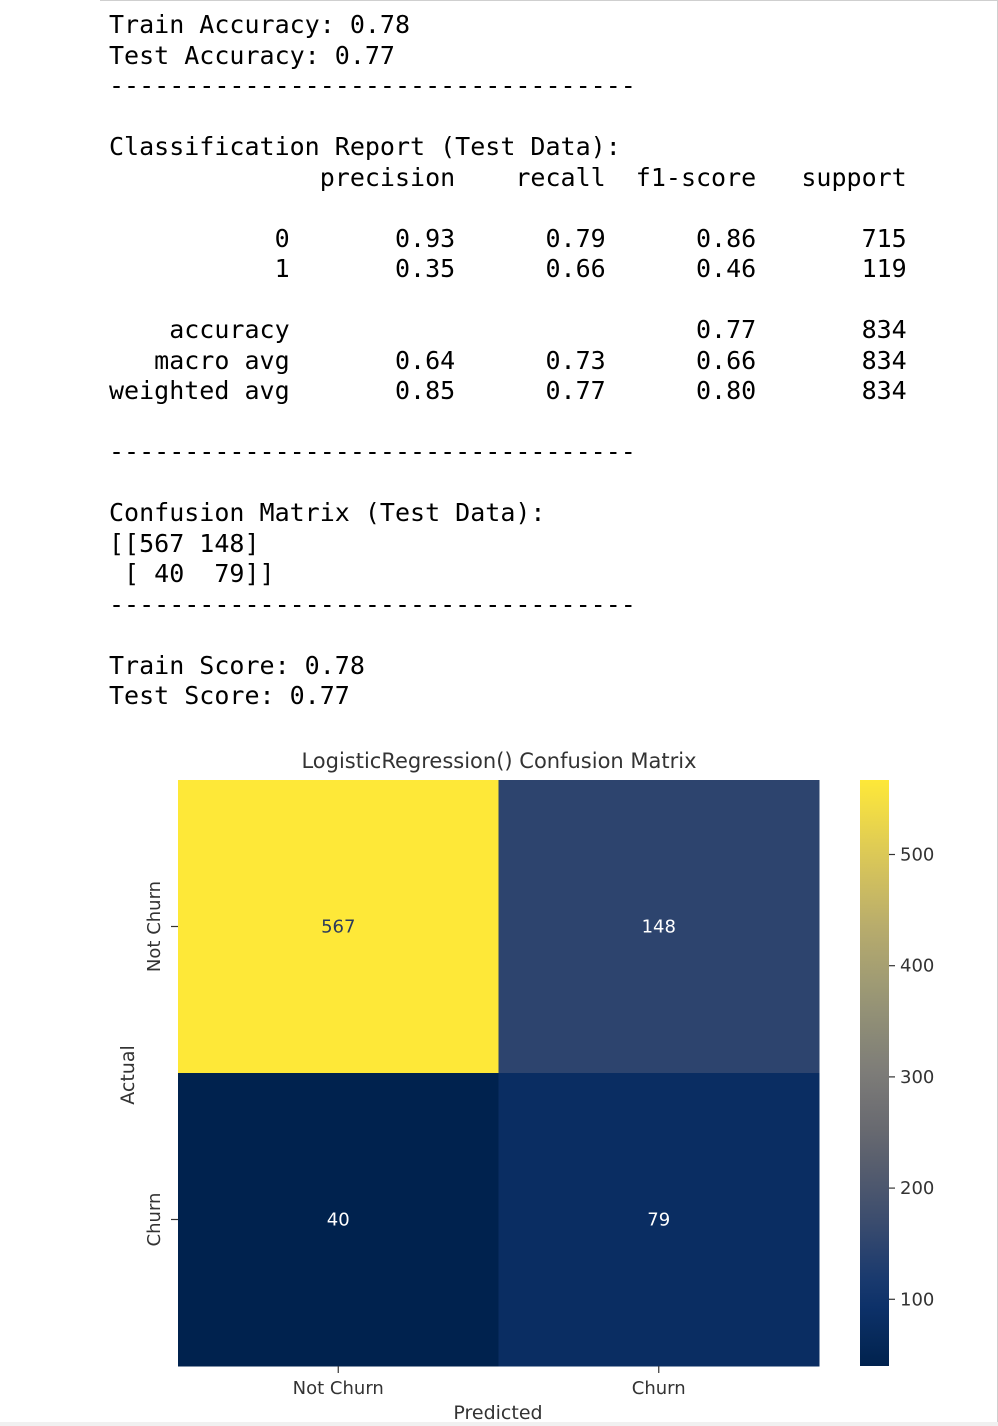  I want to click on heatmap-annotation: 148, so click(659, 927).